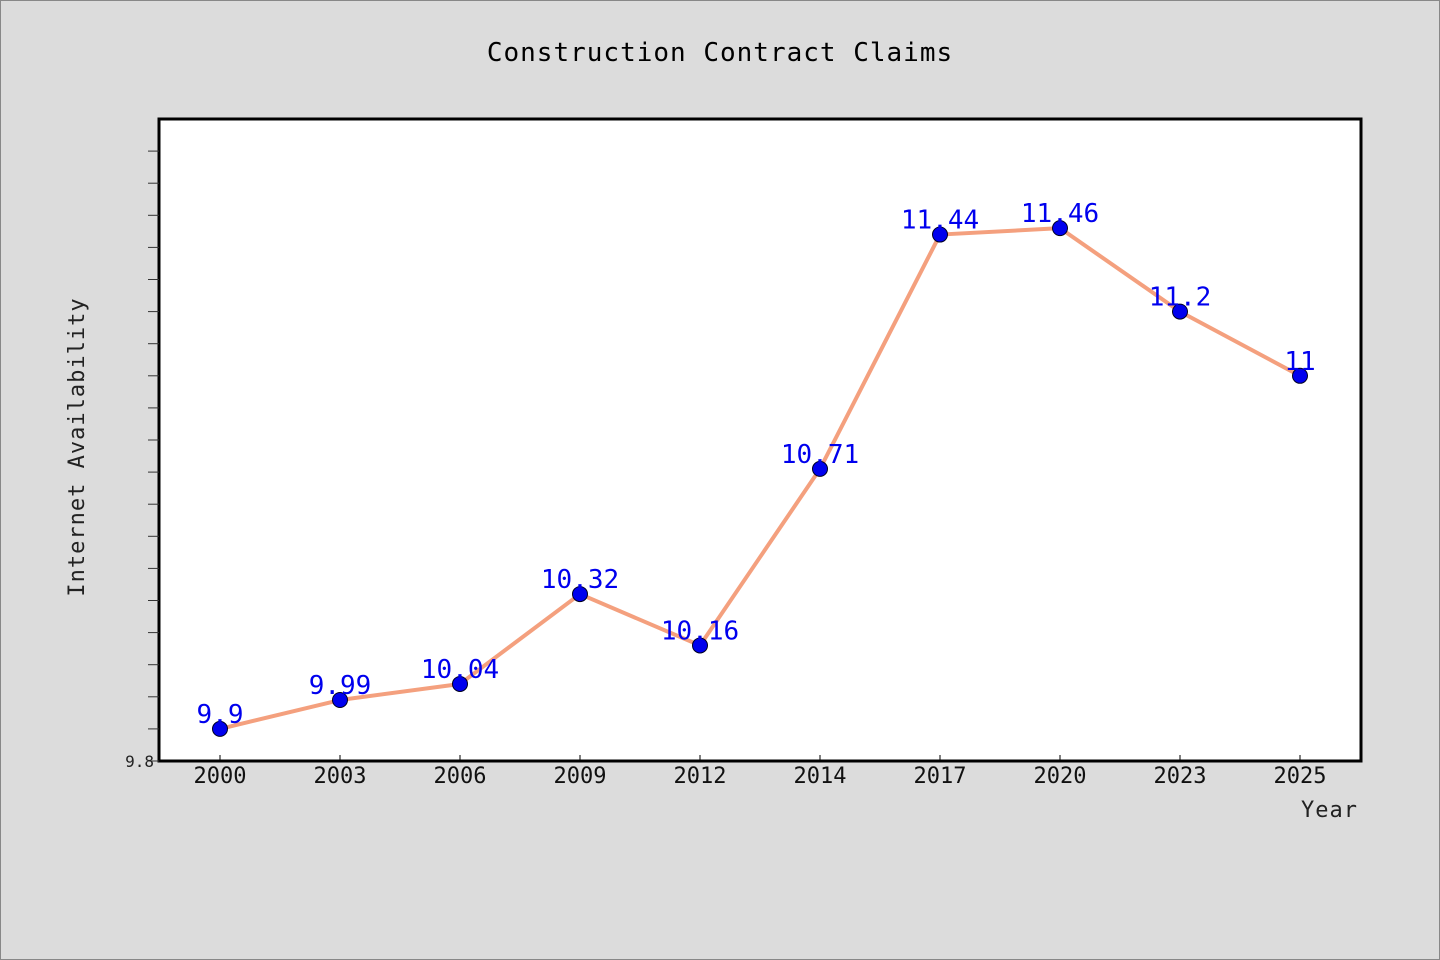 The width and height of the screenshot is (1440, 960). Describe the element at coordinates (1180, 298) in the screenshot. I see `data-label: 11.2` at that location.